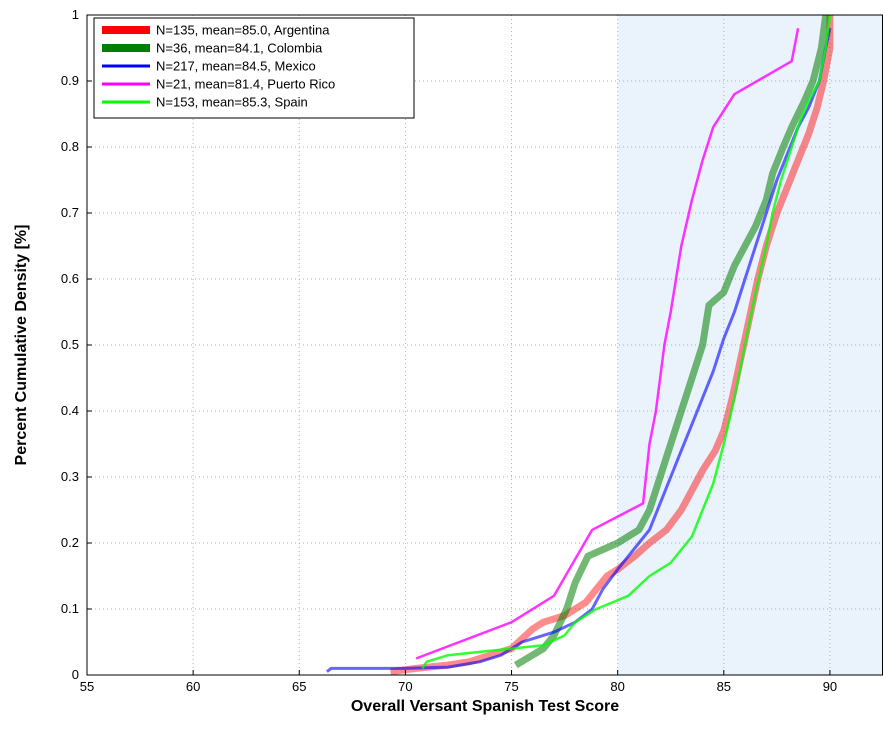 This screenshot has height=738, width=883. Describe the element at coordinates (21, 345) in the screenshot. I see `y-axis-label: Percent Cumulative Density [%]` at that location.